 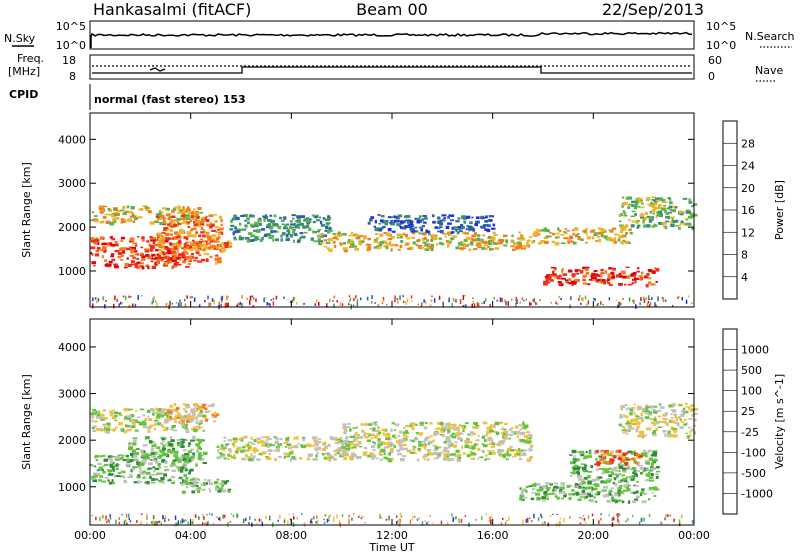 I want to click on nave-trace, so click(x=392, y=70).